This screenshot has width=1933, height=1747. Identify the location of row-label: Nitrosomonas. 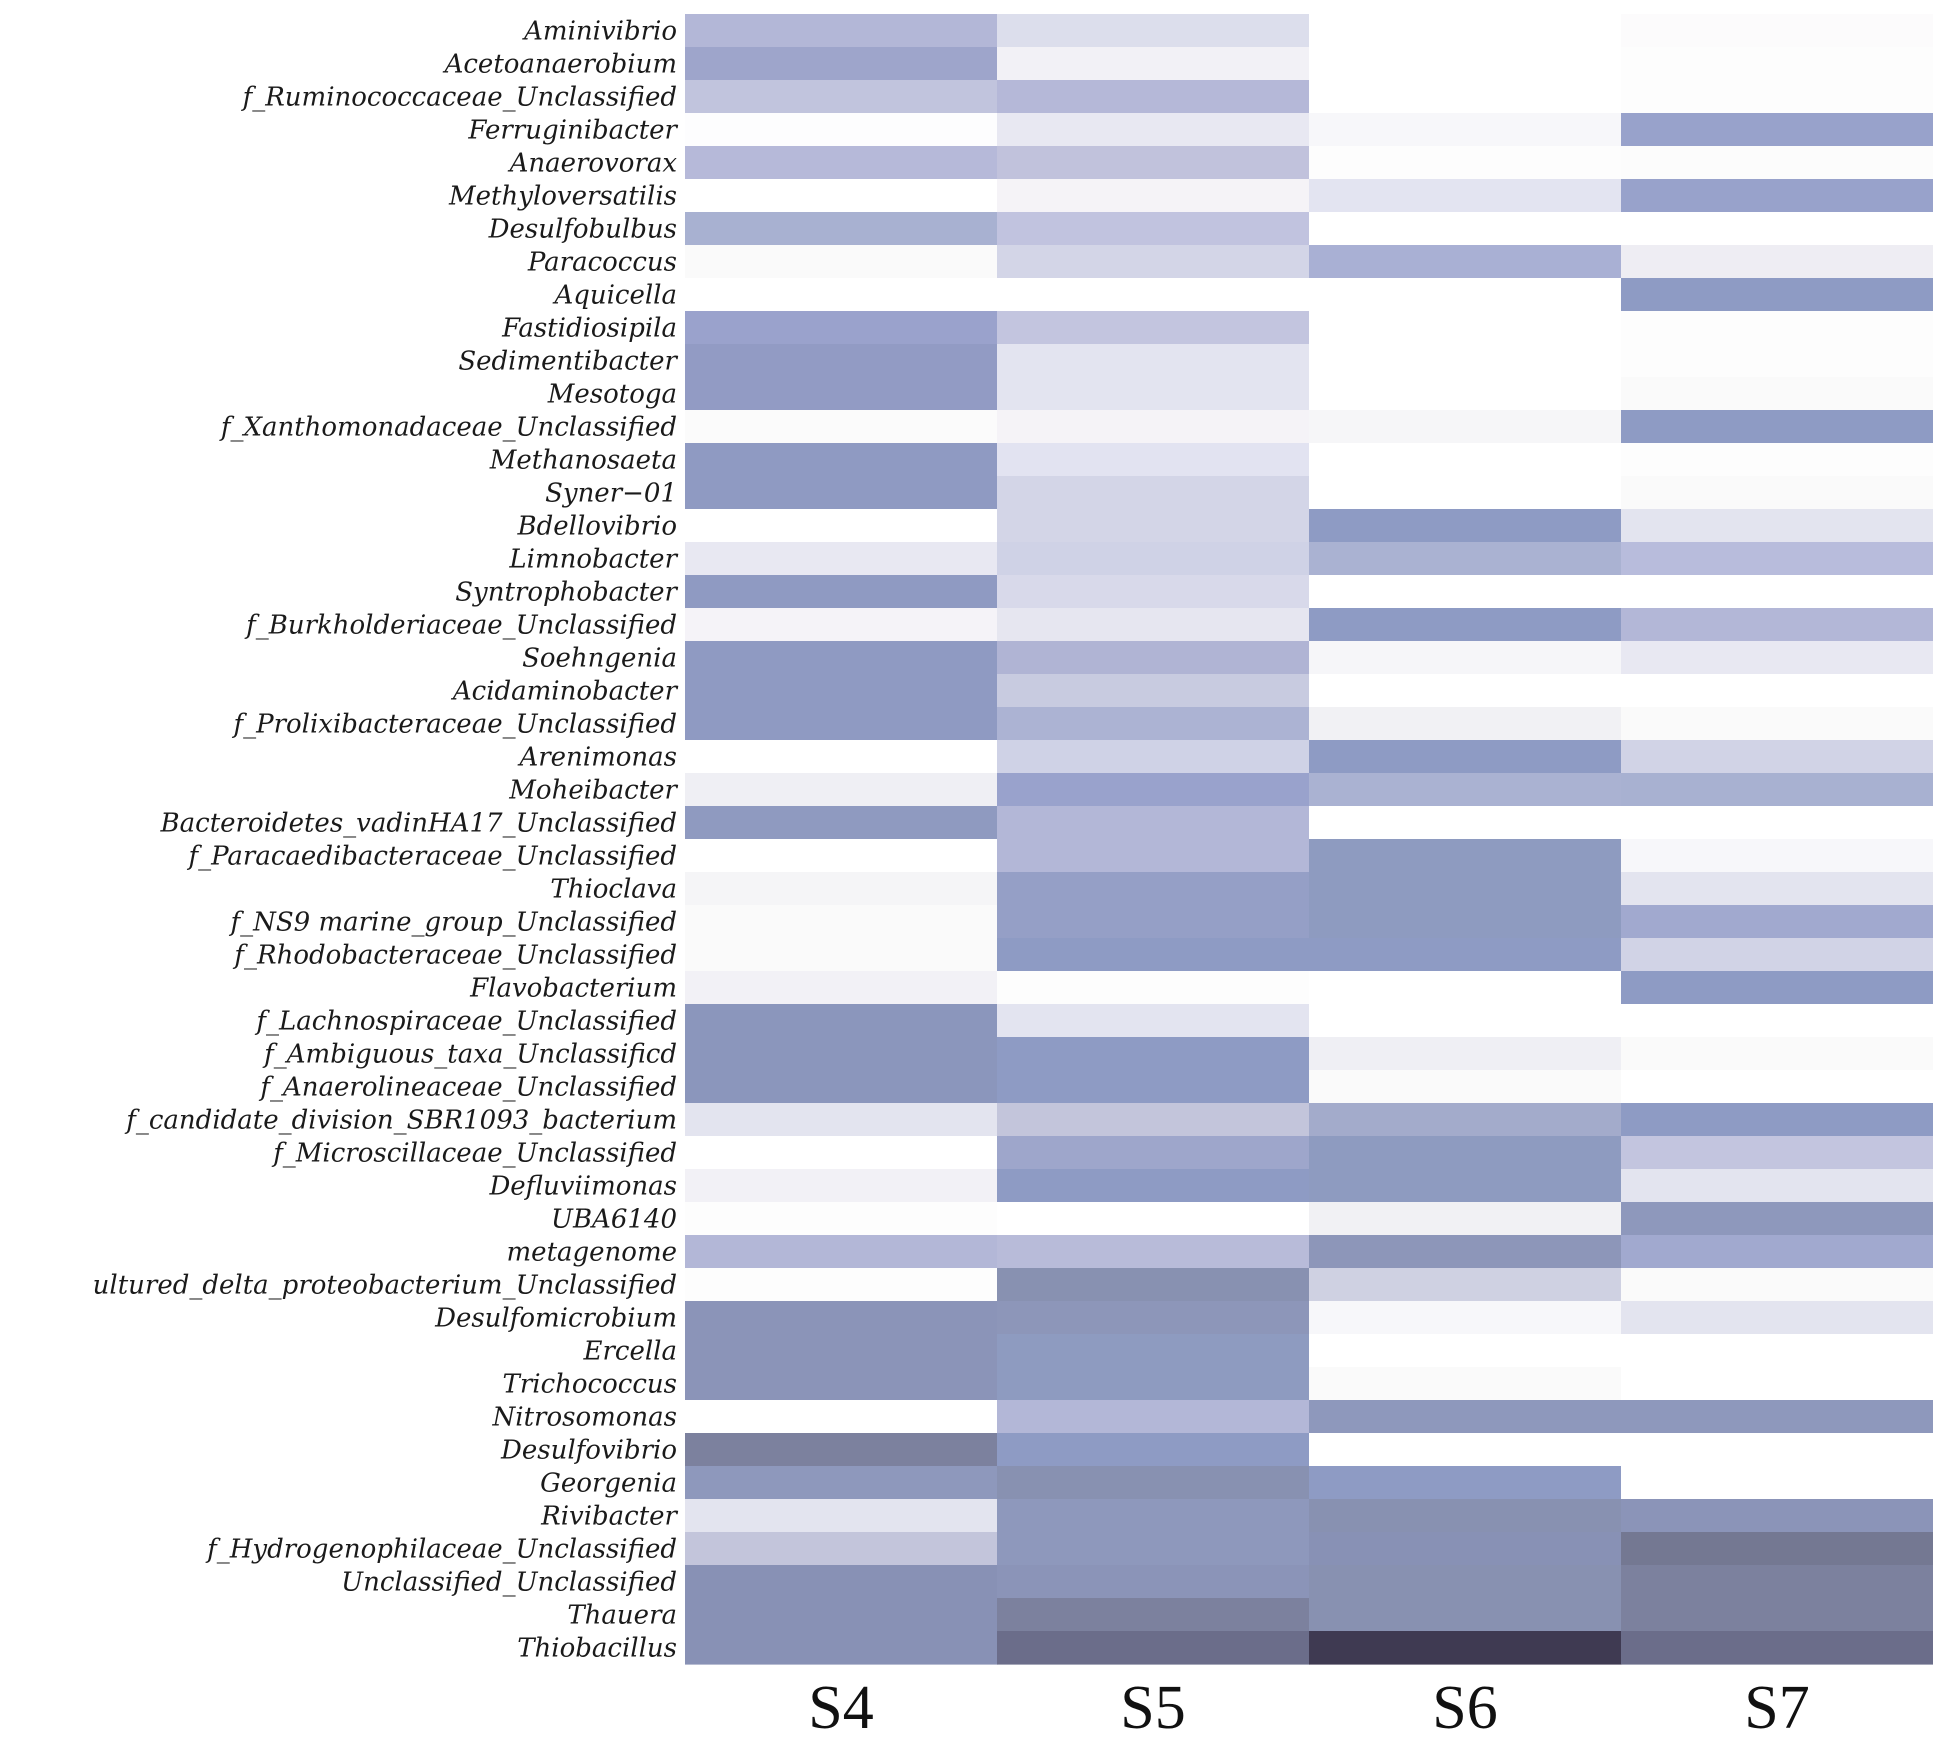
(585, 1418).